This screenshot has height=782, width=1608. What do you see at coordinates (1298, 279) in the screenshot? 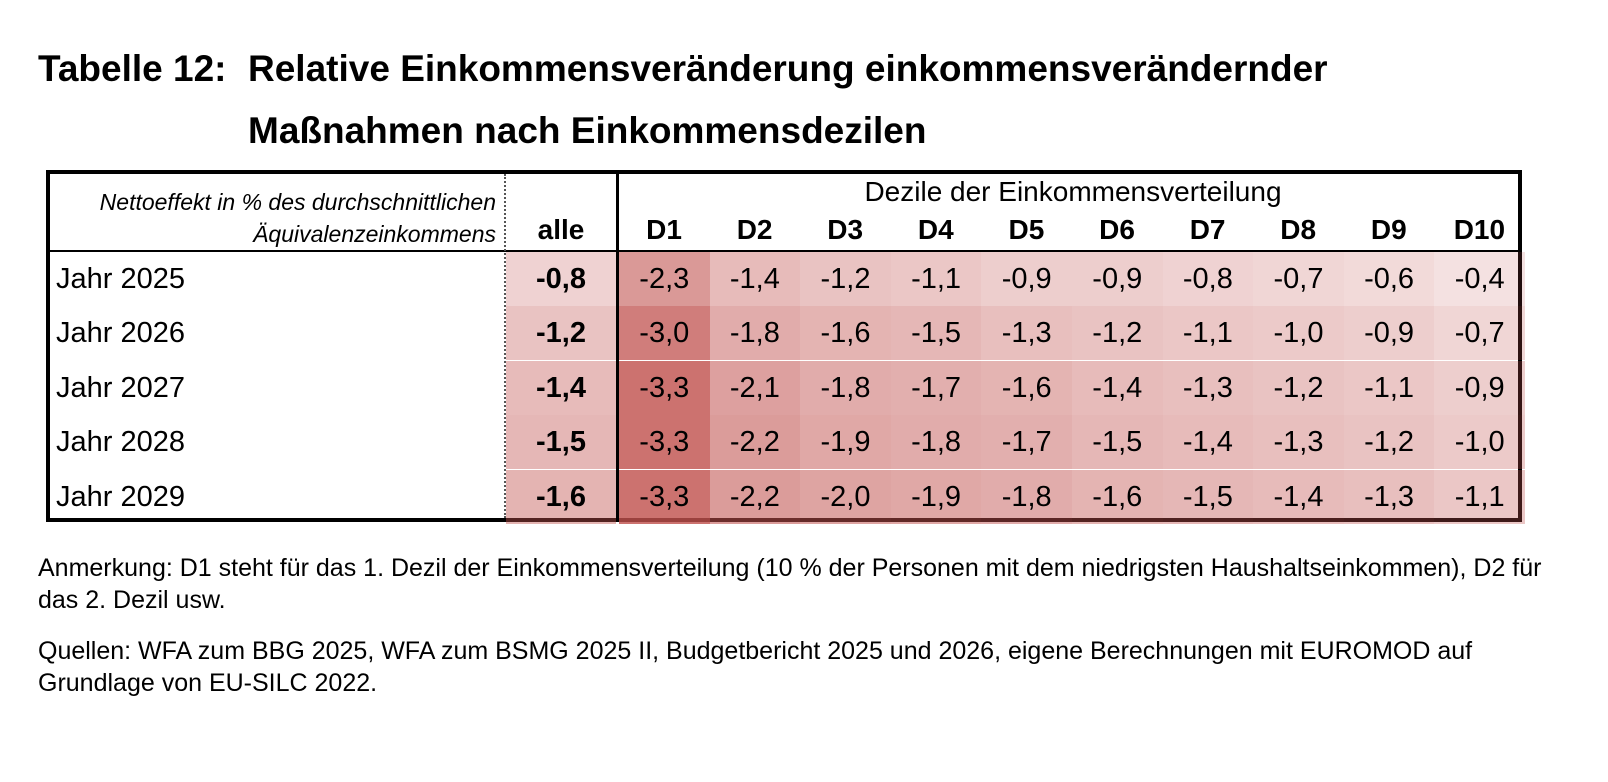
I see `cell-d8: -0,7` at bounding box center [1298, 279].